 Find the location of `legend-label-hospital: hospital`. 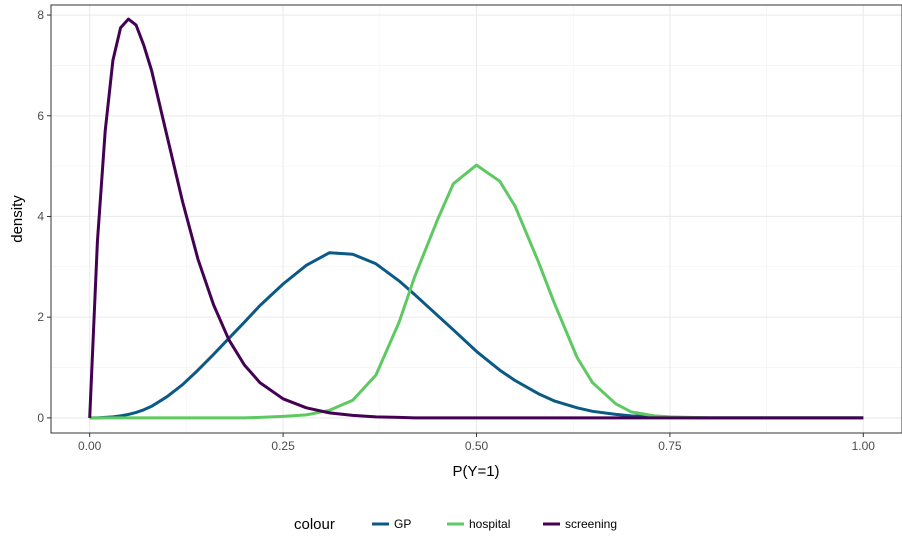

legend-label-hospital: hospital is located at coordinates (489, 524).